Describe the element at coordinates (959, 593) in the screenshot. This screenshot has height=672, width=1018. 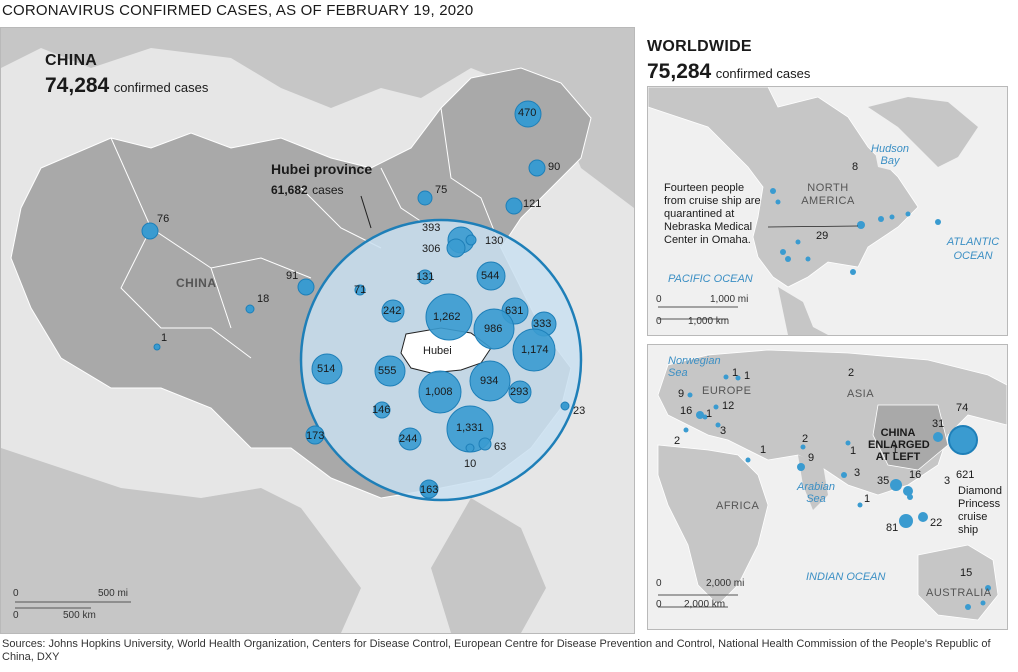
I see `australia-label: AUSTRALIA` at that location.